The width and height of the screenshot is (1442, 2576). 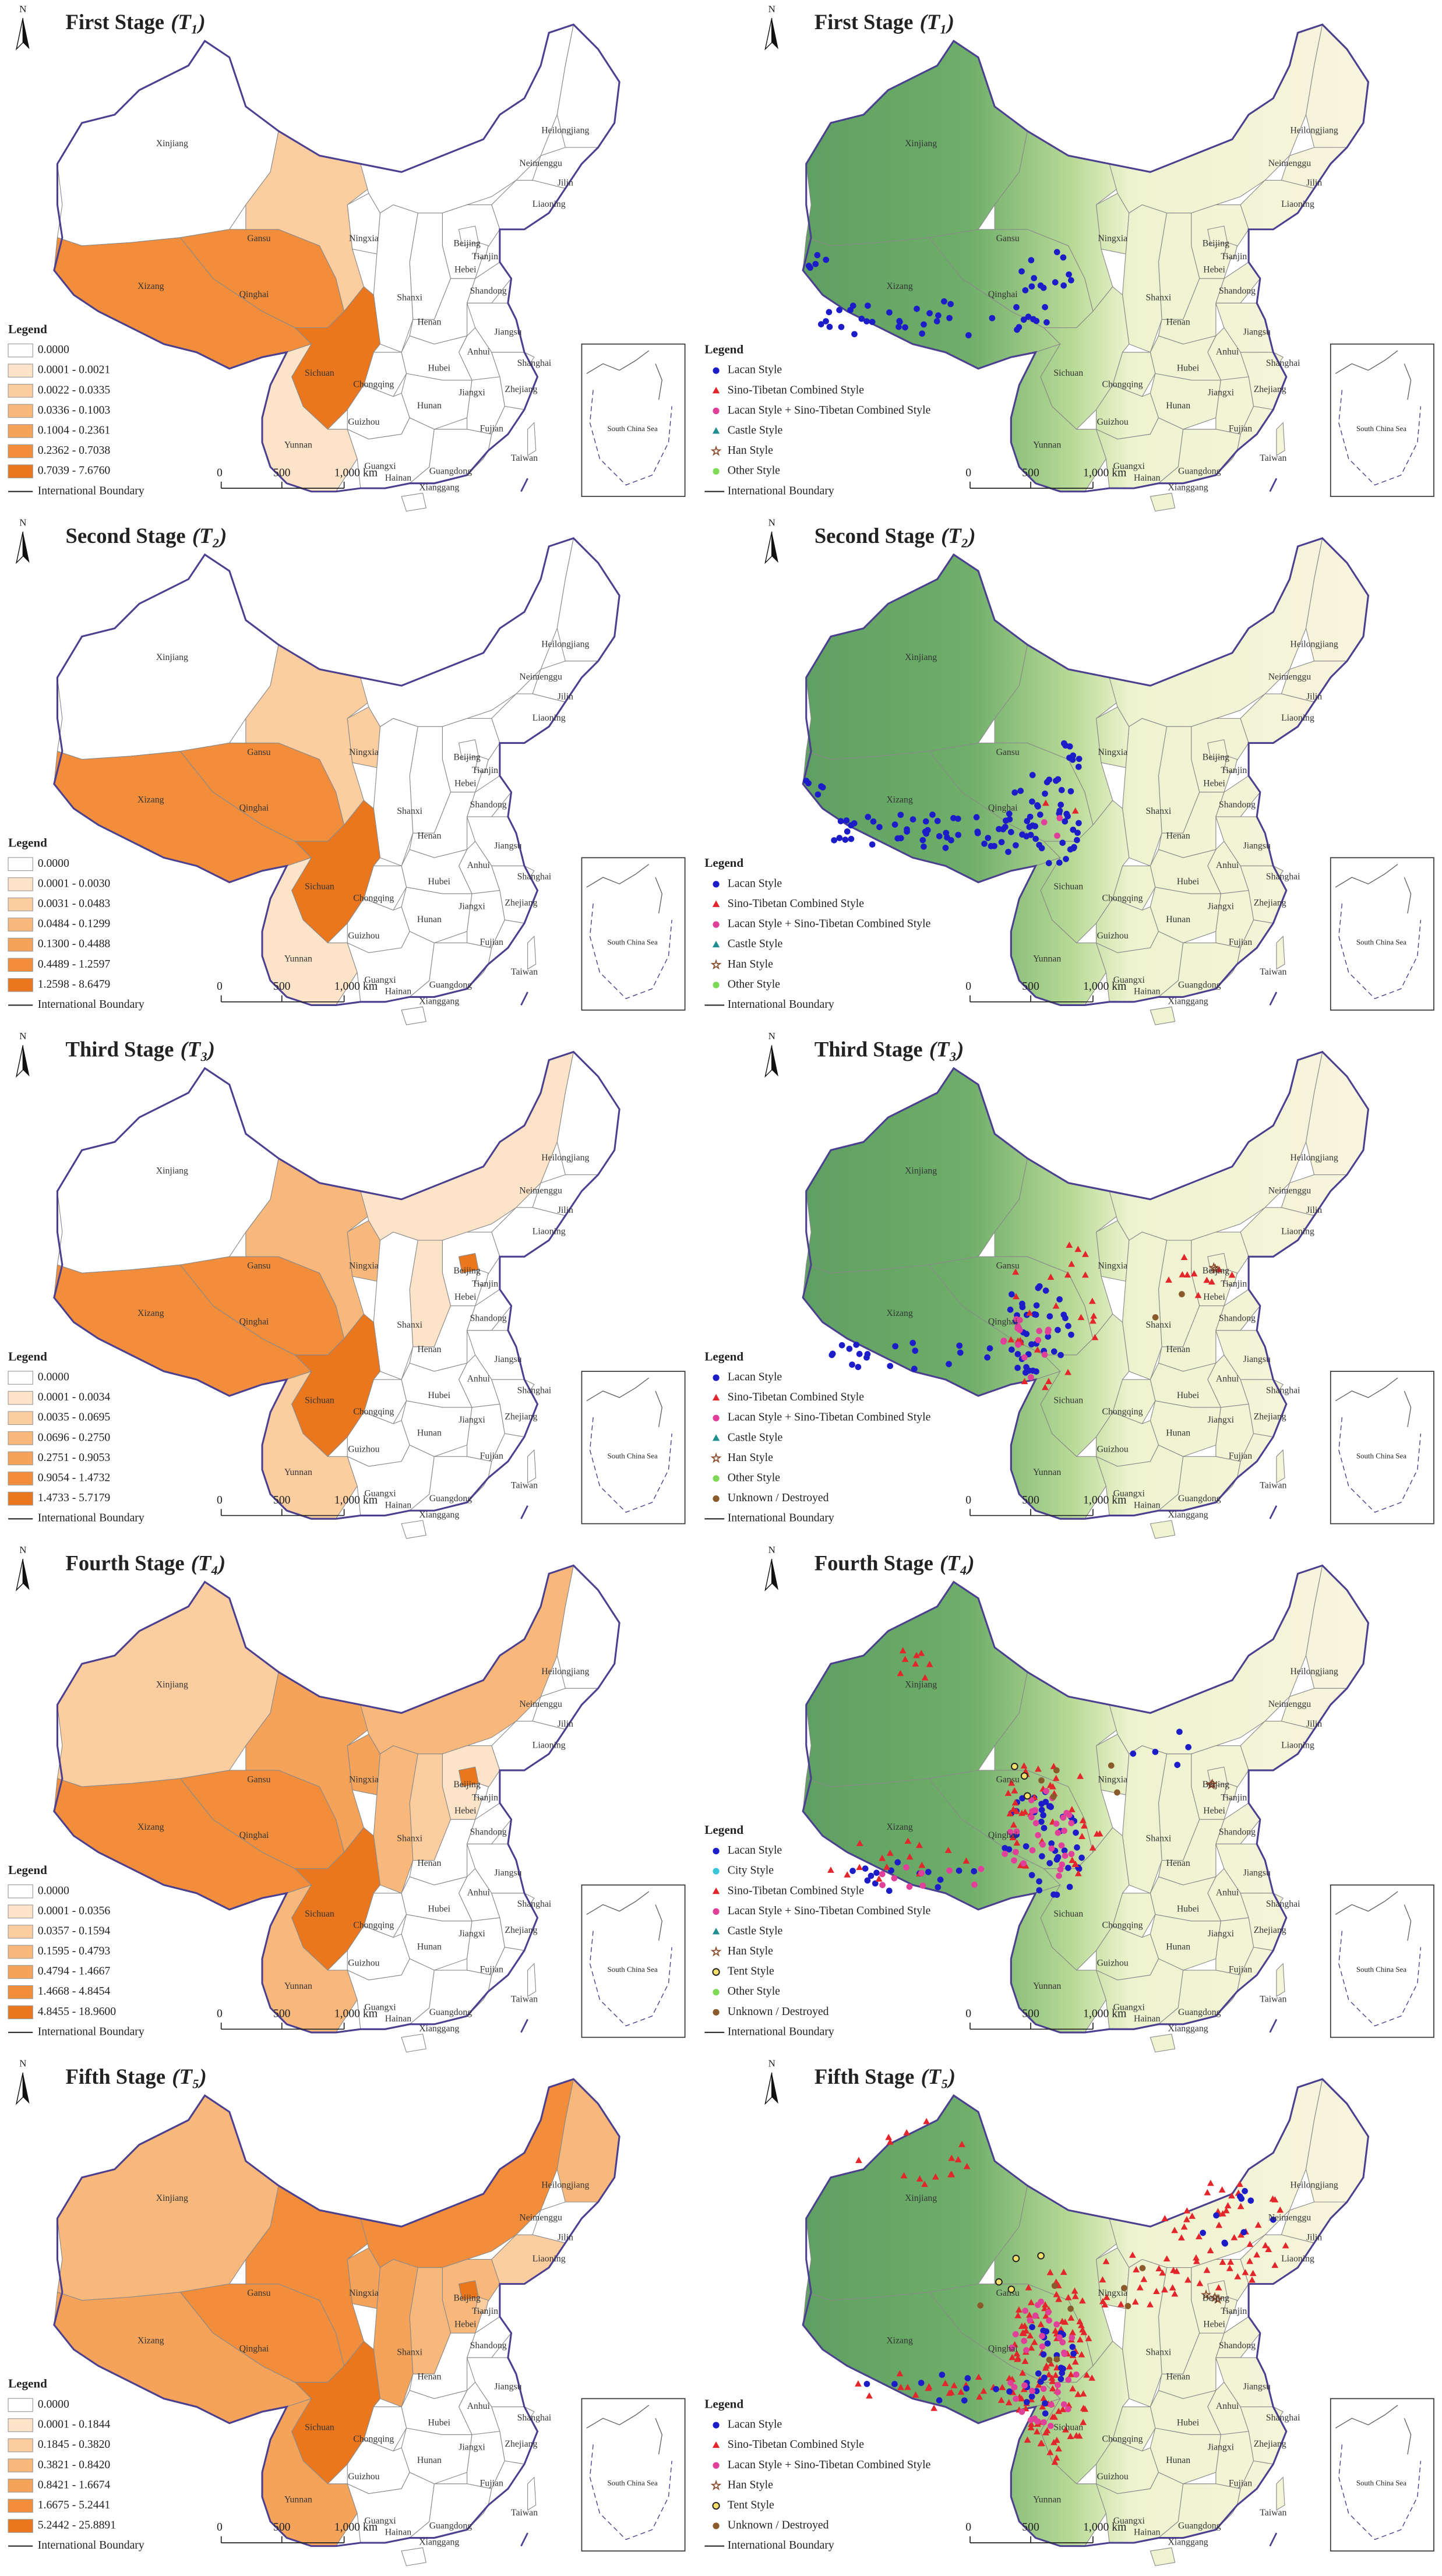 What do you see at coordinates (115, 22) in the screenshot?
I see `stage-name: First Stage` at bounding box center [115, 22].